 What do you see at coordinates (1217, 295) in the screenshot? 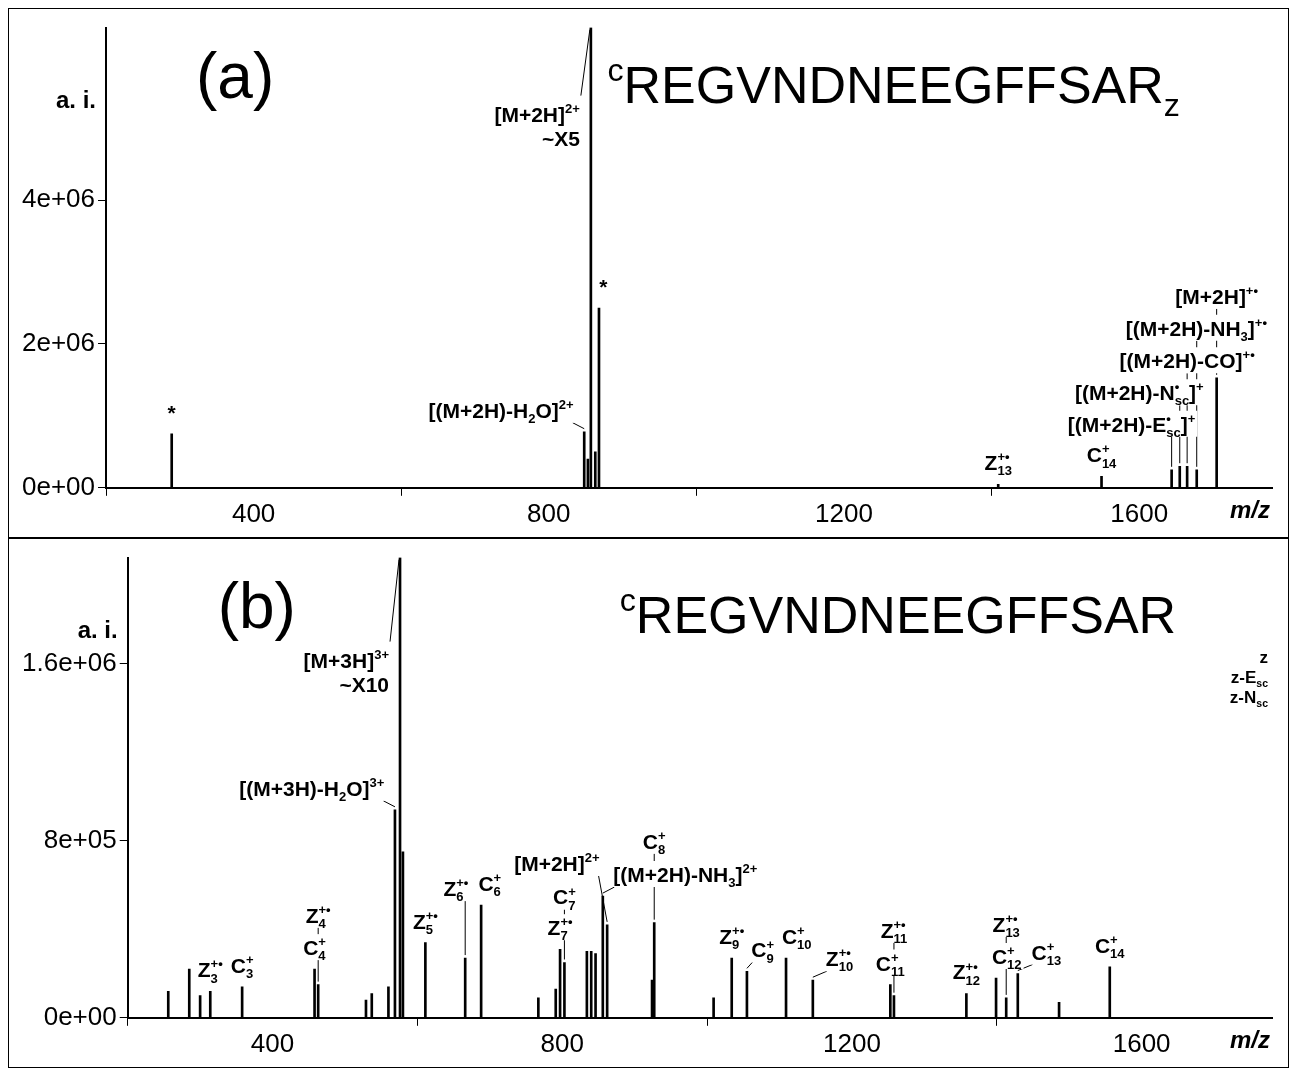
I see `annotation: [M+2H]+•` at bounding box center [1217, 295].